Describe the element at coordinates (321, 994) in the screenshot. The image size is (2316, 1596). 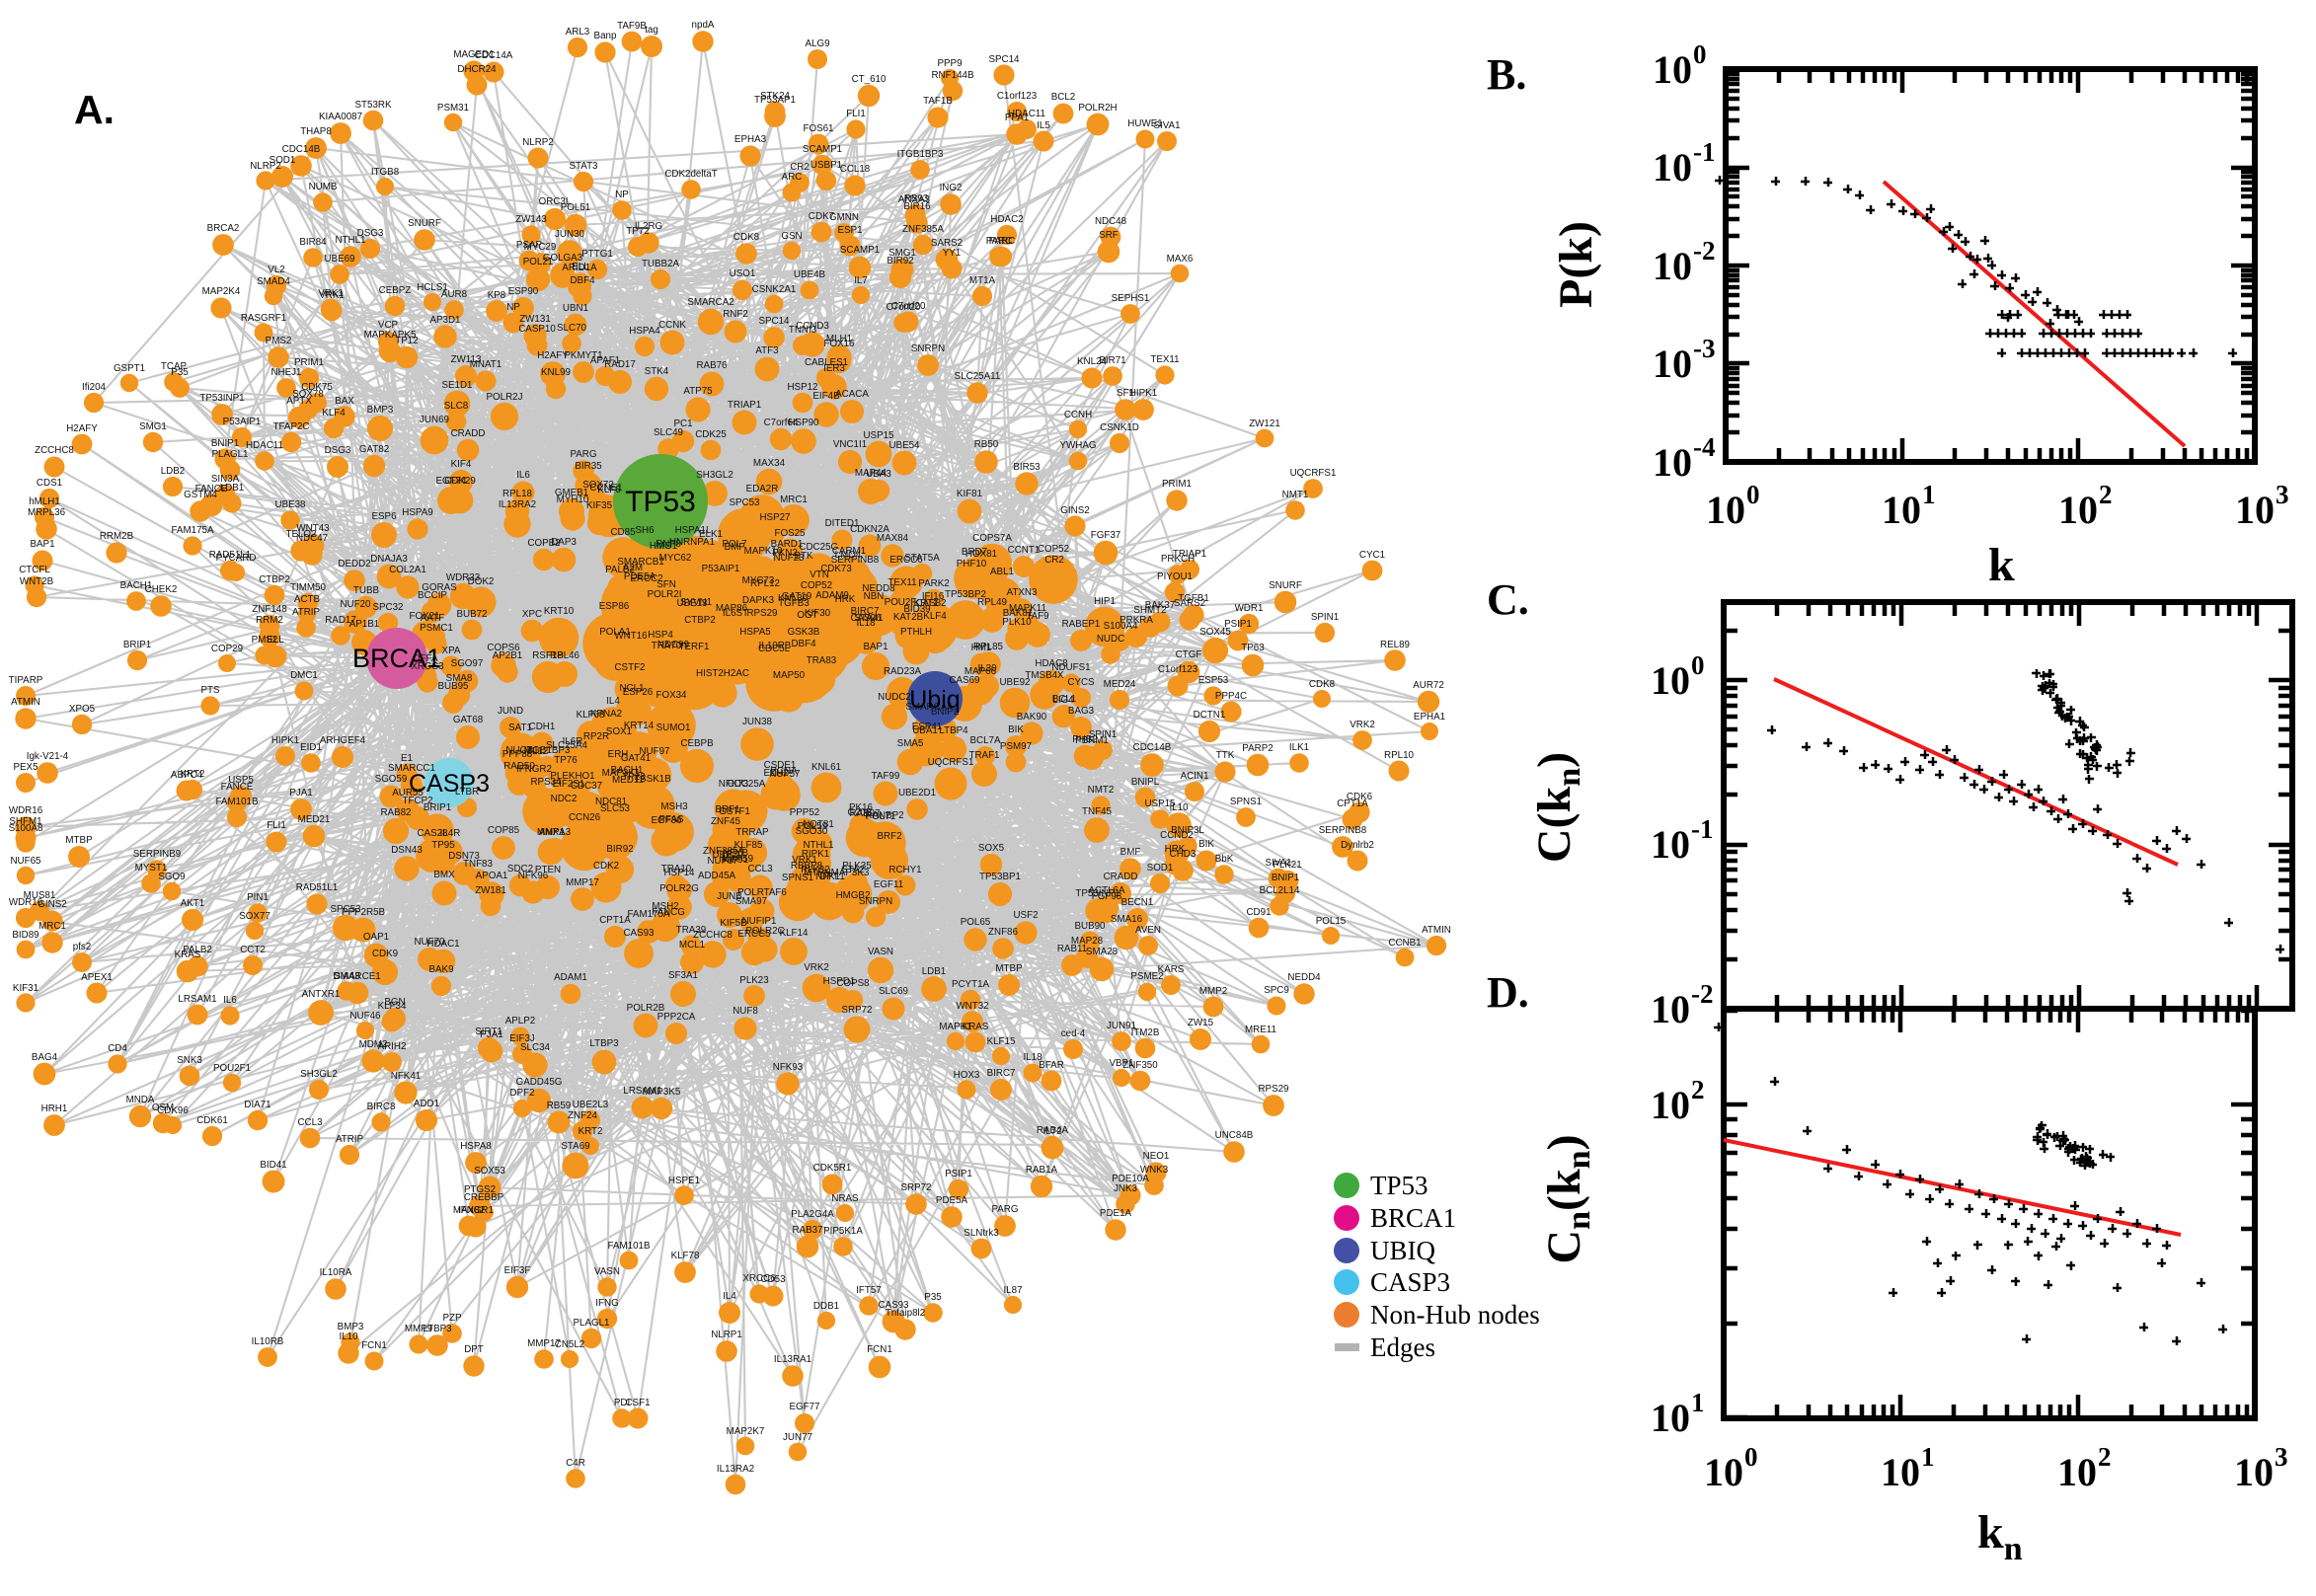
I see `svg-text: ANTXR1` at that location.